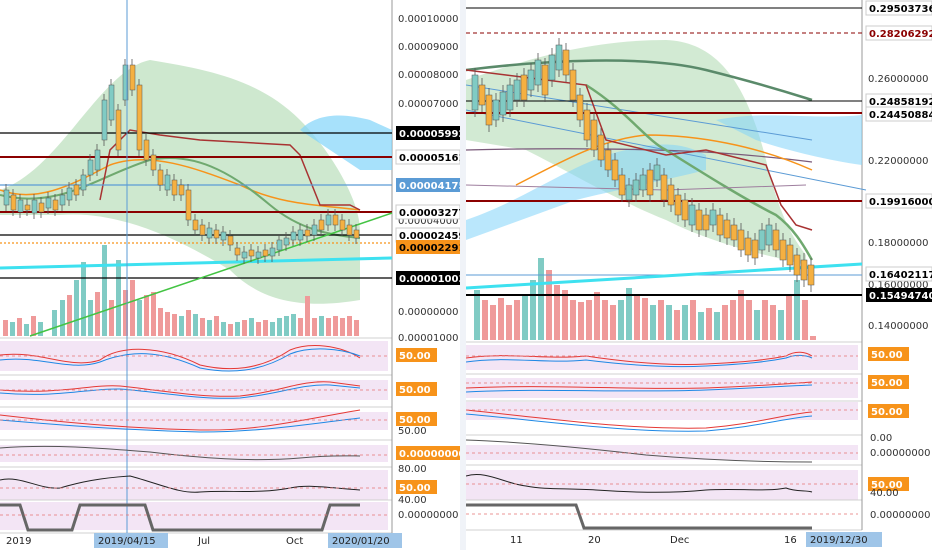 The height and width of the screenshot is (550, 932). I want to click on price-level-tag-1-label: 0.28206292, so click(900, 34).